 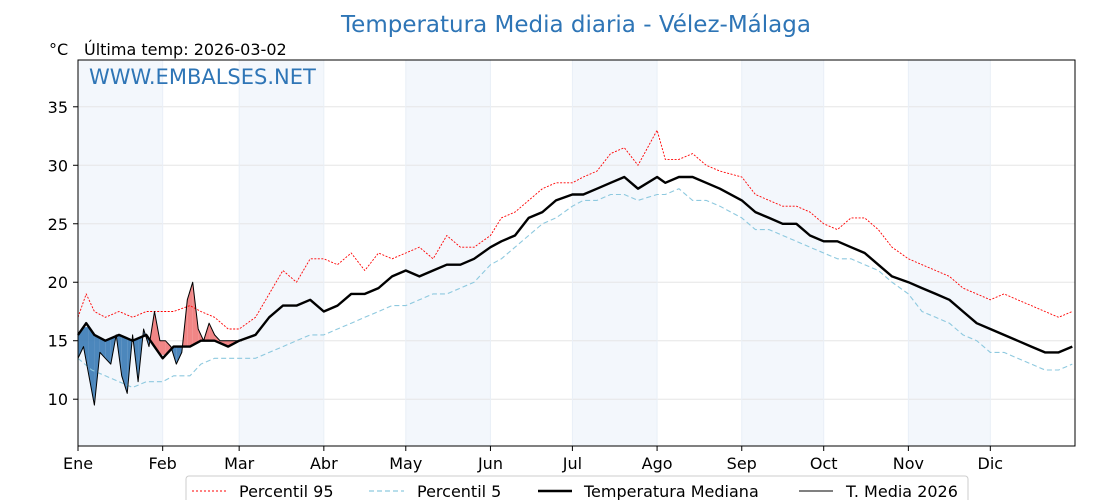 What do you see at coordinates (286, 491) in the screenshot?
I see `legend-p95-label: Percentil 95` at bounding box center [286, 491].